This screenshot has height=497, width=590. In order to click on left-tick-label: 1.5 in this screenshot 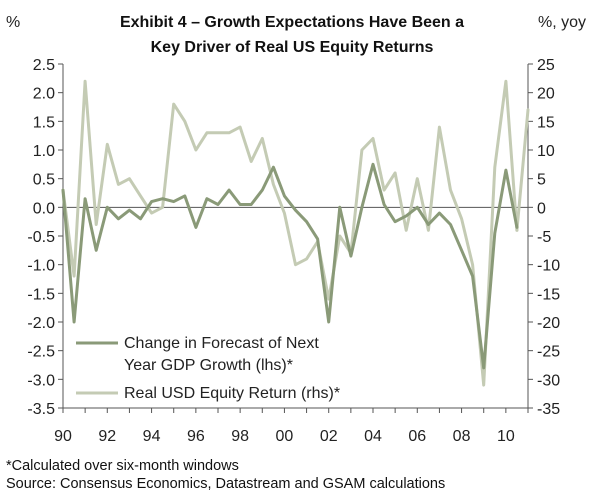, I will do `click(44, 122)`.